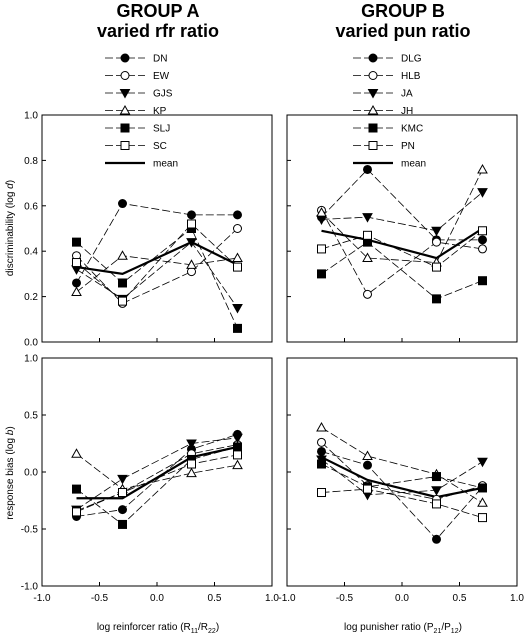 The width and height of the screenshot is (527, 639). Describe the element at coordinates (373, 109) in the screenshot. I see `legend-marker-jh` at that location.